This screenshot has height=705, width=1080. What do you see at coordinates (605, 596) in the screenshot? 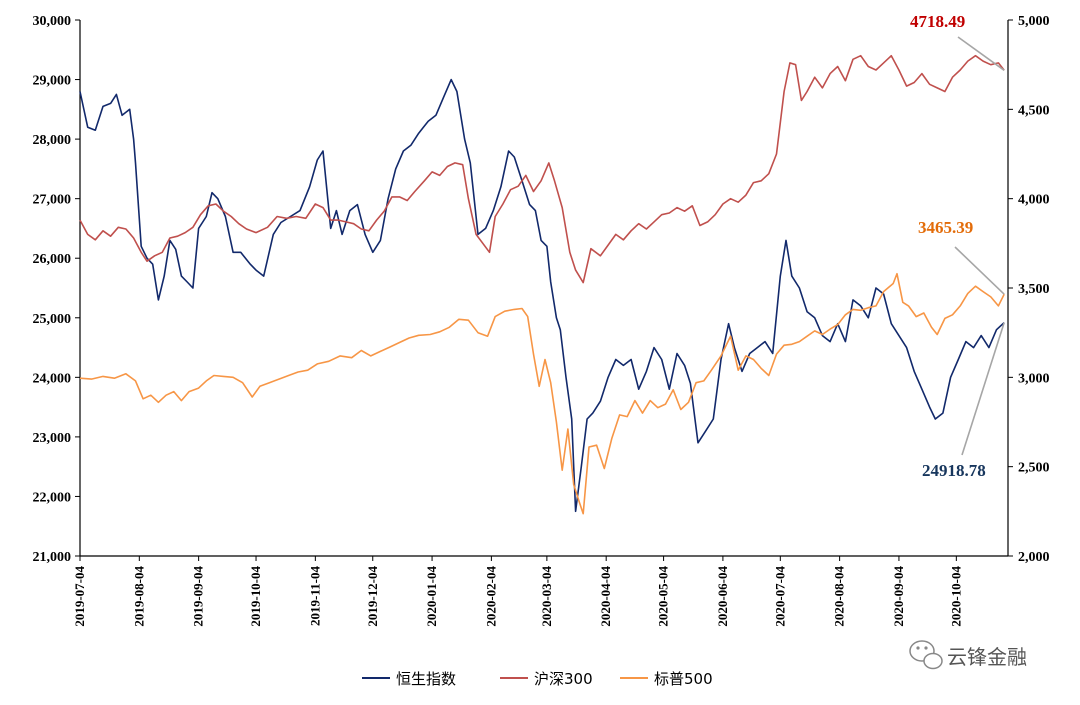
I see `x-tick-label: 2020-04-04` at bounding box center [605, 596].